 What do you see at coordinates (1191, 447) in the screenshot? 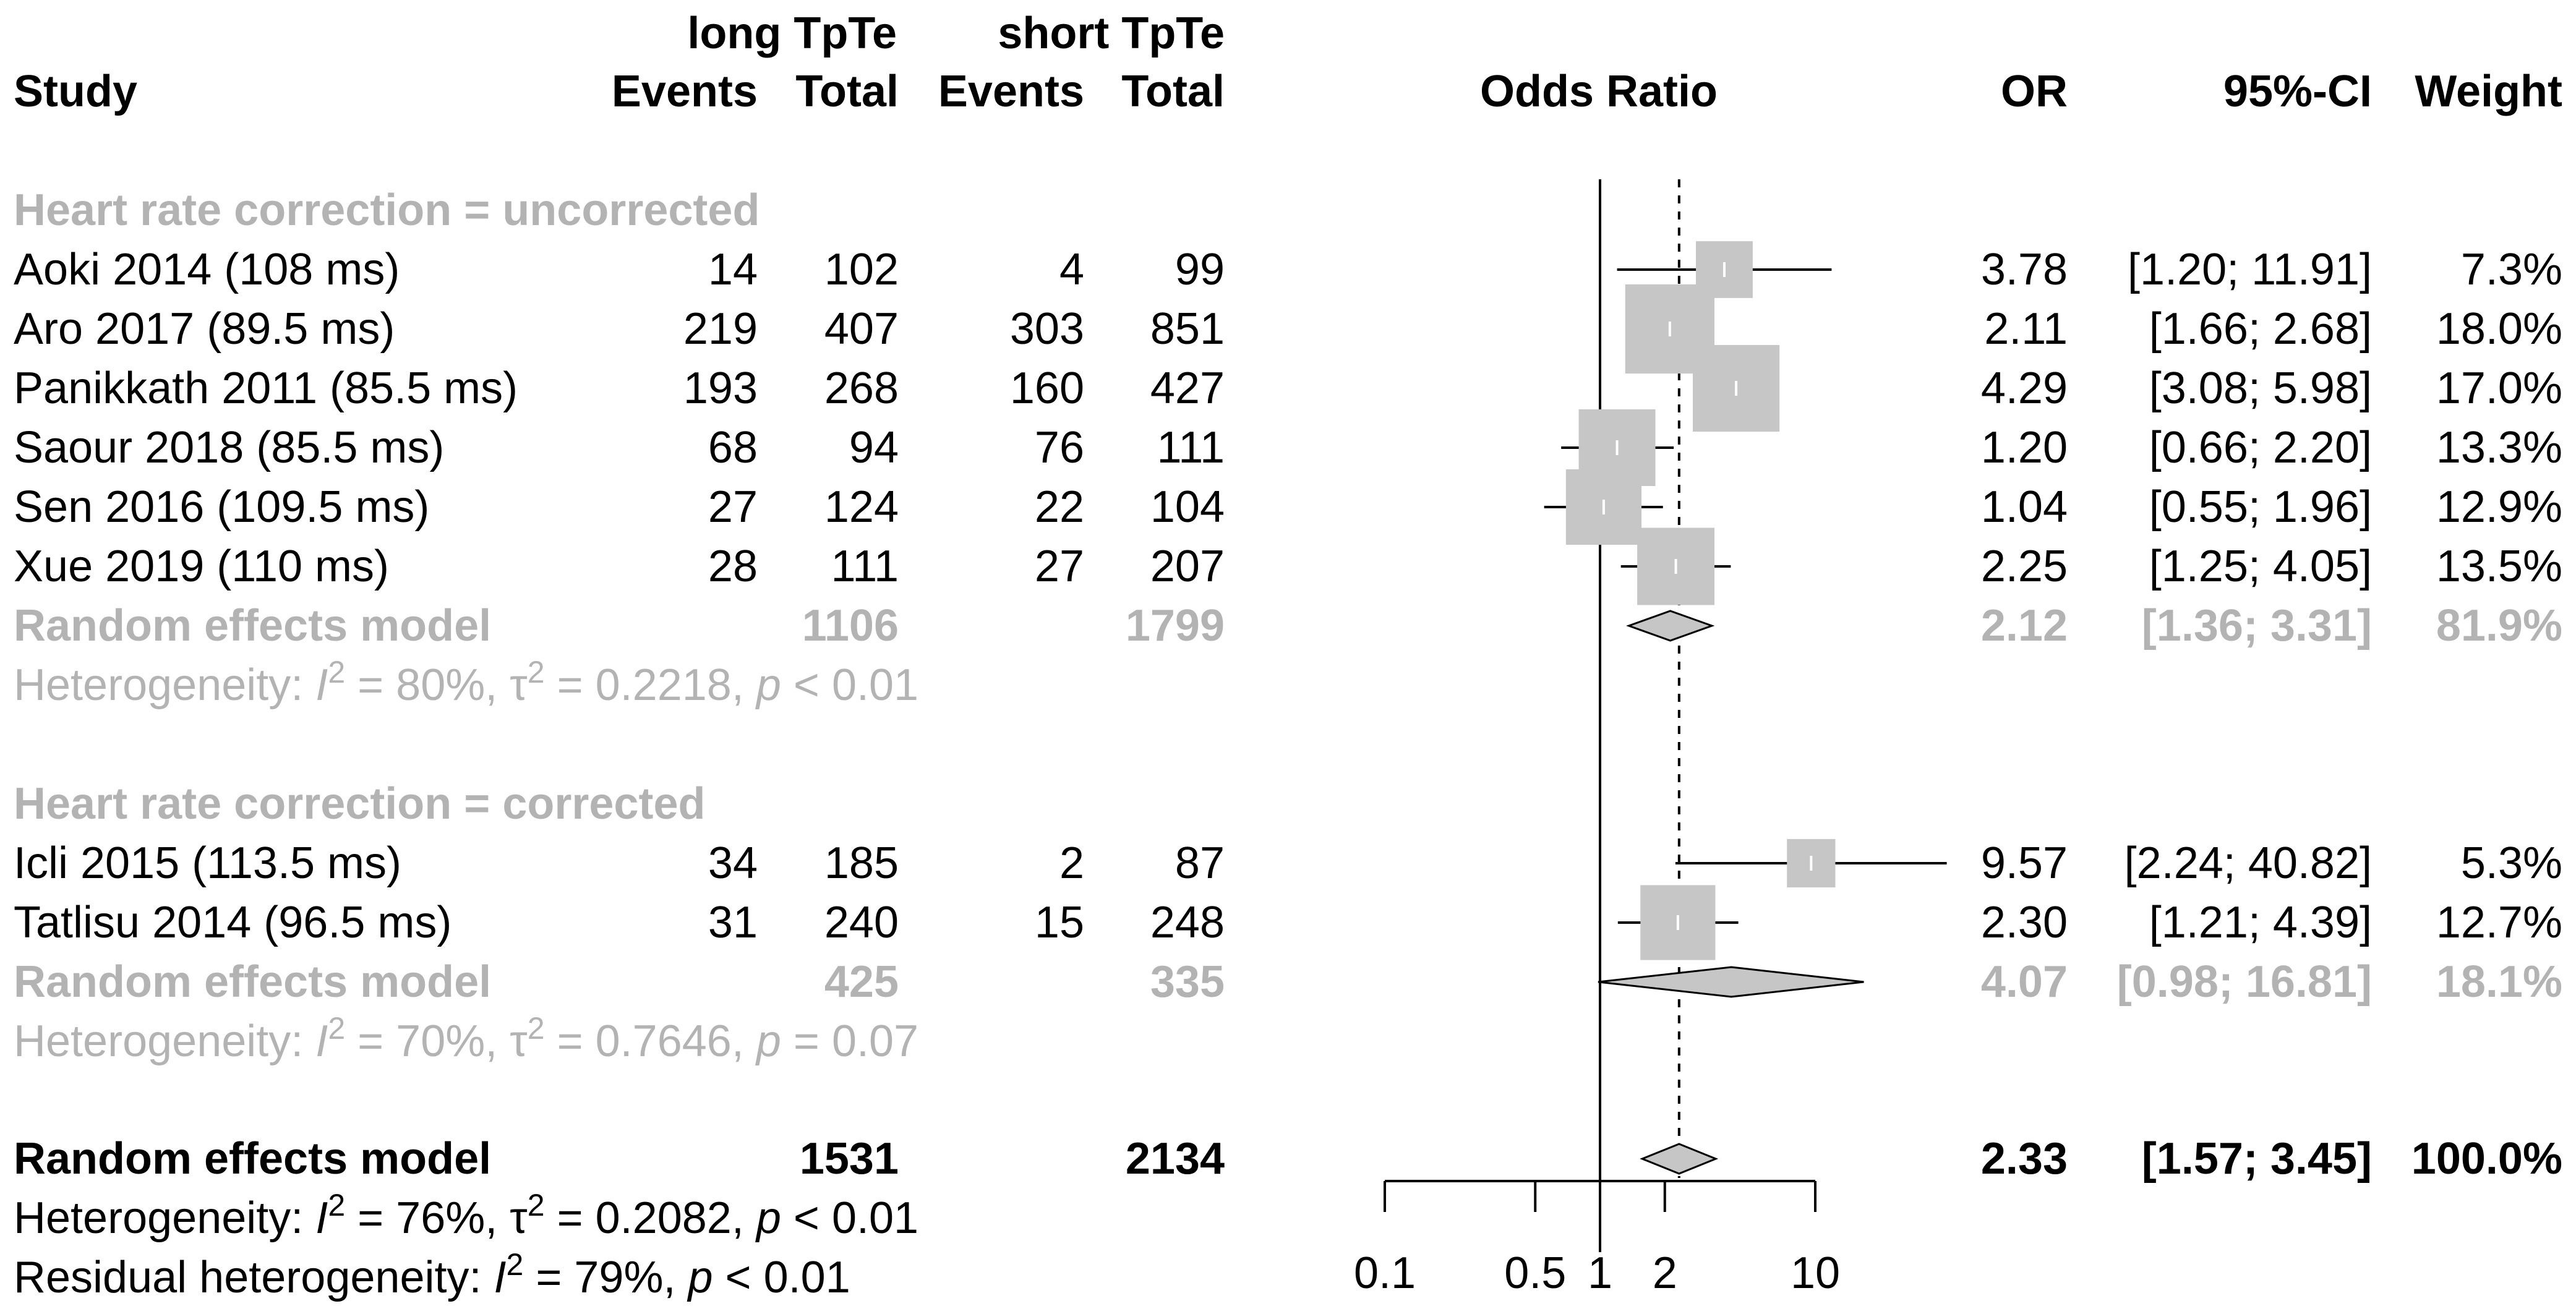
I see `total-short: 111` at bounding box center [1191, 447].